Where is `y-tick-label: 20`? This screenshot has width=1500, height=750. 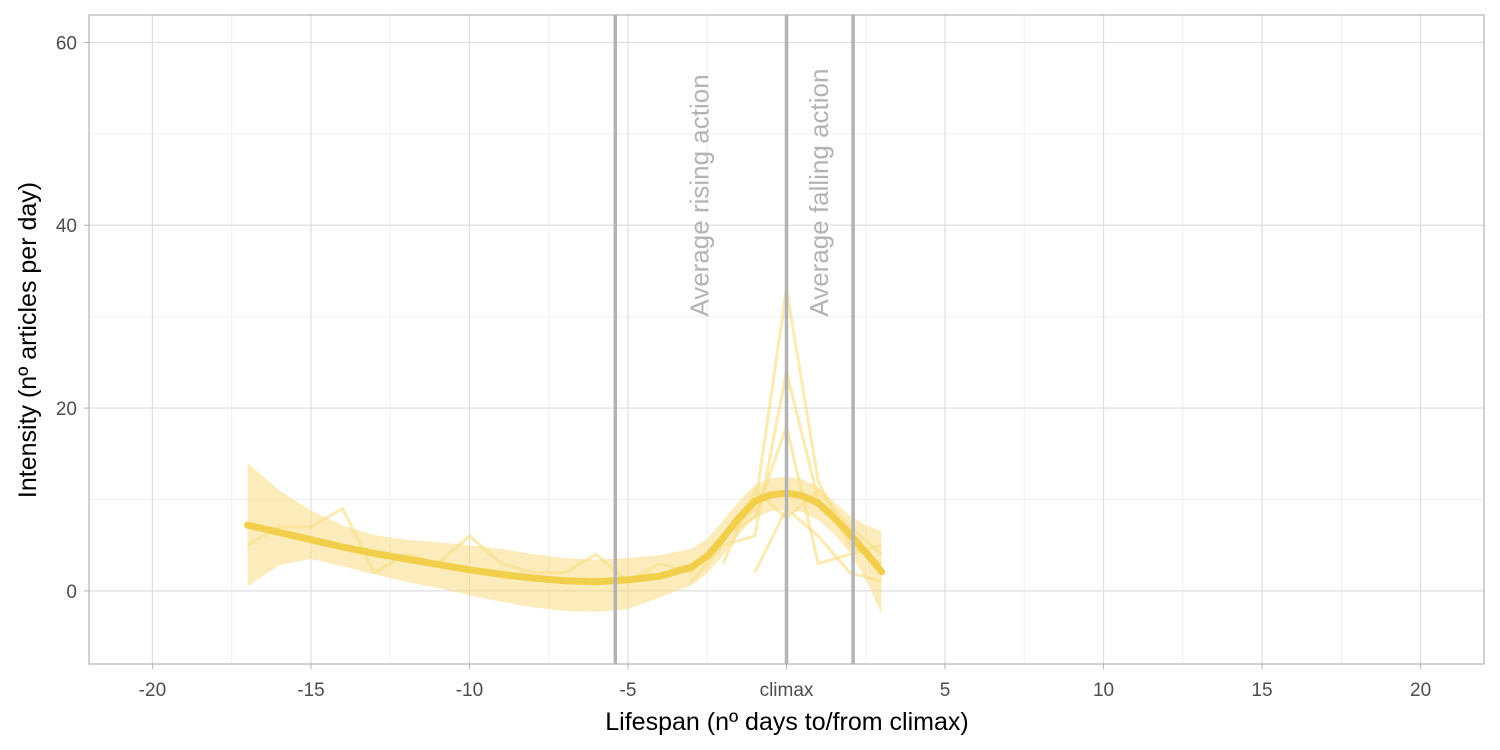 y-tick-label: 20 is located at coordinates (66, 409).